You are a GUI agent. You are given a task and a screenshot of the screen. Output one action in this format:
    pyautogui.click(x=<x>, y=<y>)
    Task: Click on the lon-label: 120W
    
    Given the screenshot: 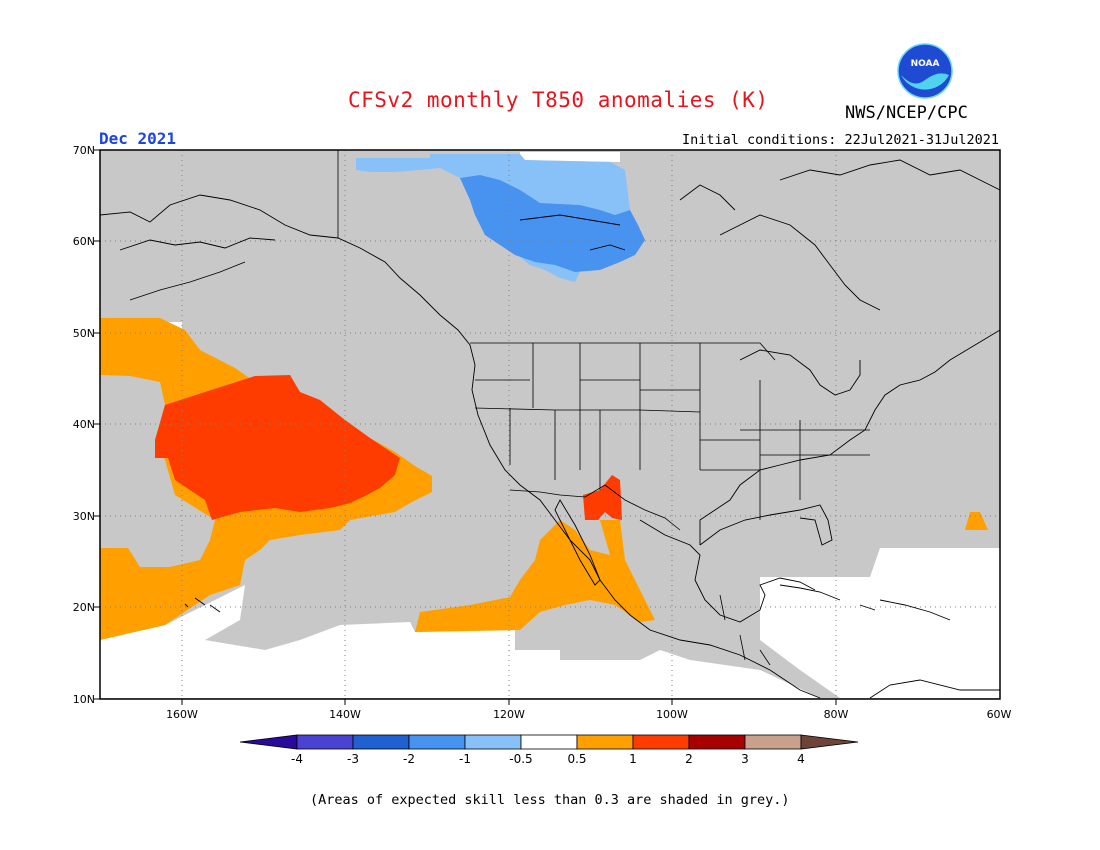 What is the action you would take?
    pyautogui.click(x=509, y=714)
    